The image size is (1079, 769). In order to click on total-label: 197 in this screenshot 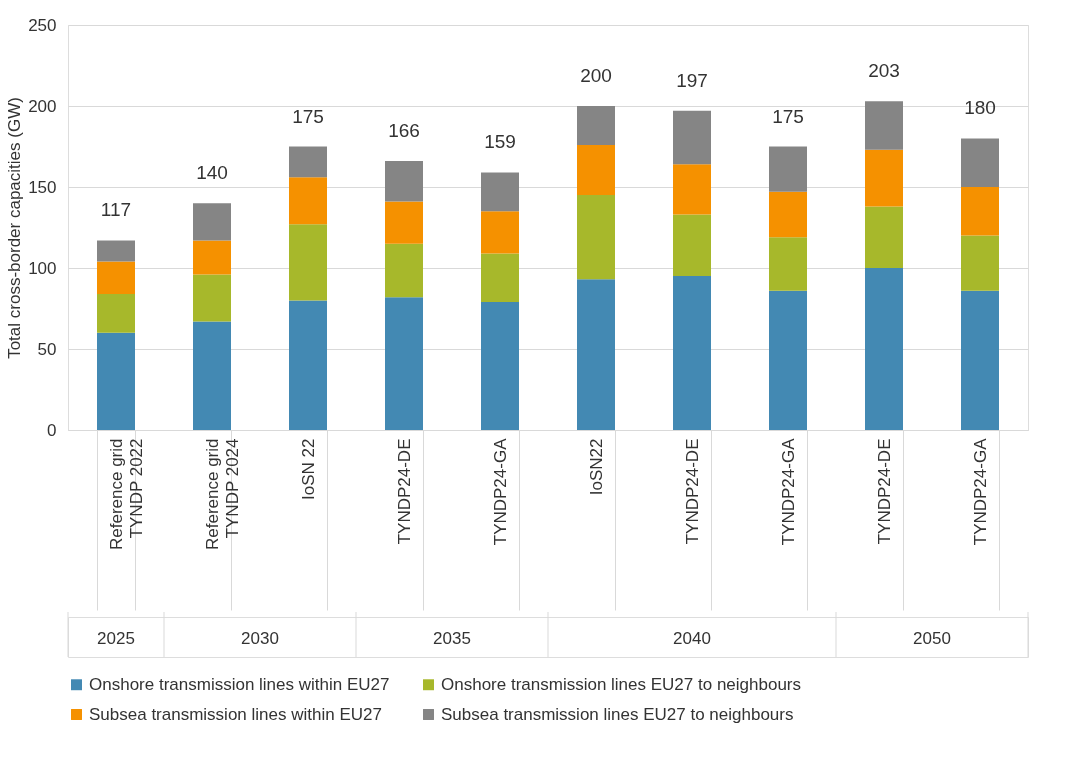, I will do `click(692, 80)`.